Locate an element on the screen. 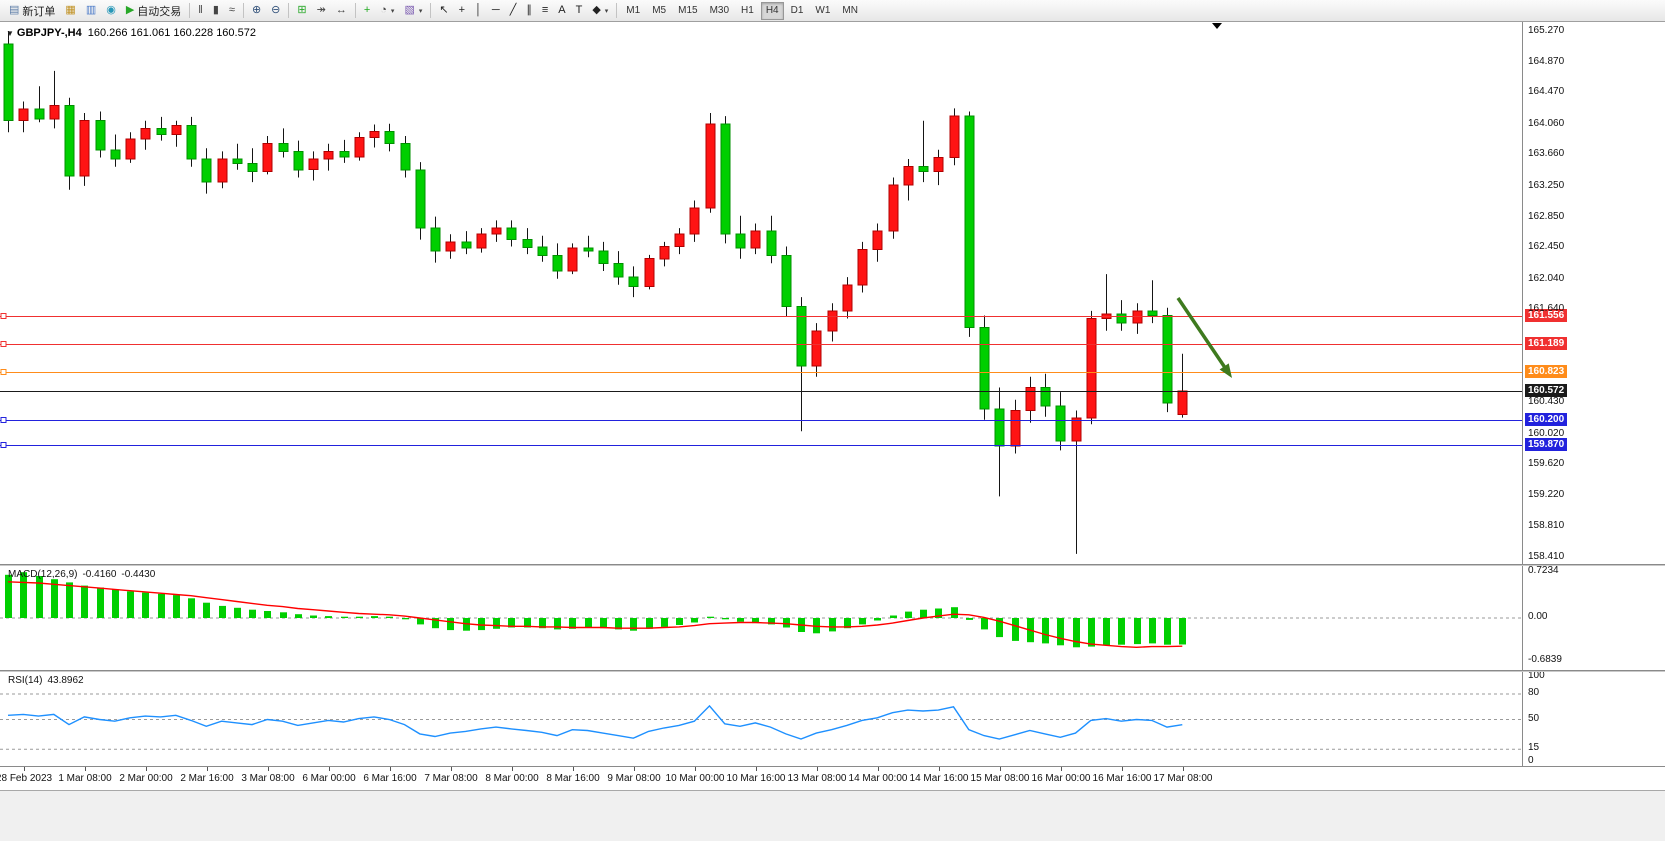 This screenshot has width=1665, height=841. macd-scale-label: 0.7234 is located at coordinates (1543, 570).